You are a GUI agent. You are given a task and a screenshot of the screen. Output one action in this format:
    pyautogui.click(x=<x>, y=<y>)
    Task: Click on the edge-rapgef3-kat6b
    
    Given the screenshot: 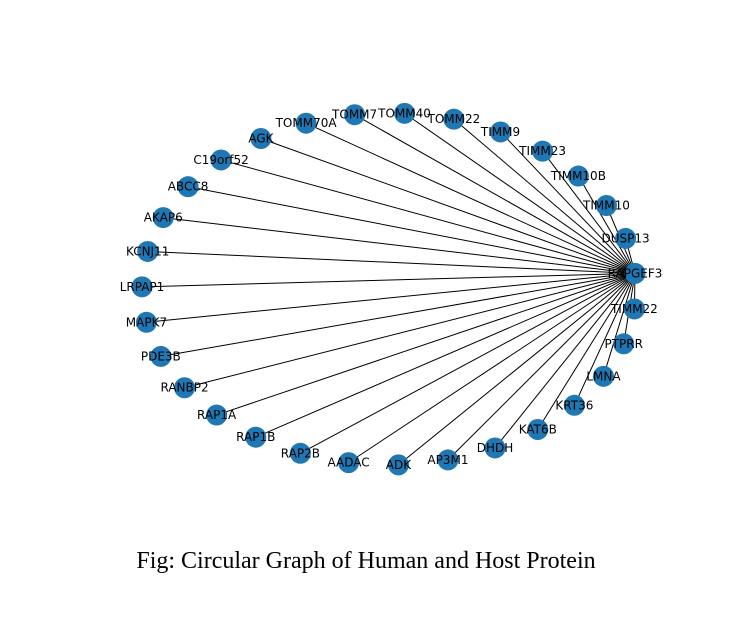 What is the action you would take?
    pyautogui.click(x=586, y=351)
    